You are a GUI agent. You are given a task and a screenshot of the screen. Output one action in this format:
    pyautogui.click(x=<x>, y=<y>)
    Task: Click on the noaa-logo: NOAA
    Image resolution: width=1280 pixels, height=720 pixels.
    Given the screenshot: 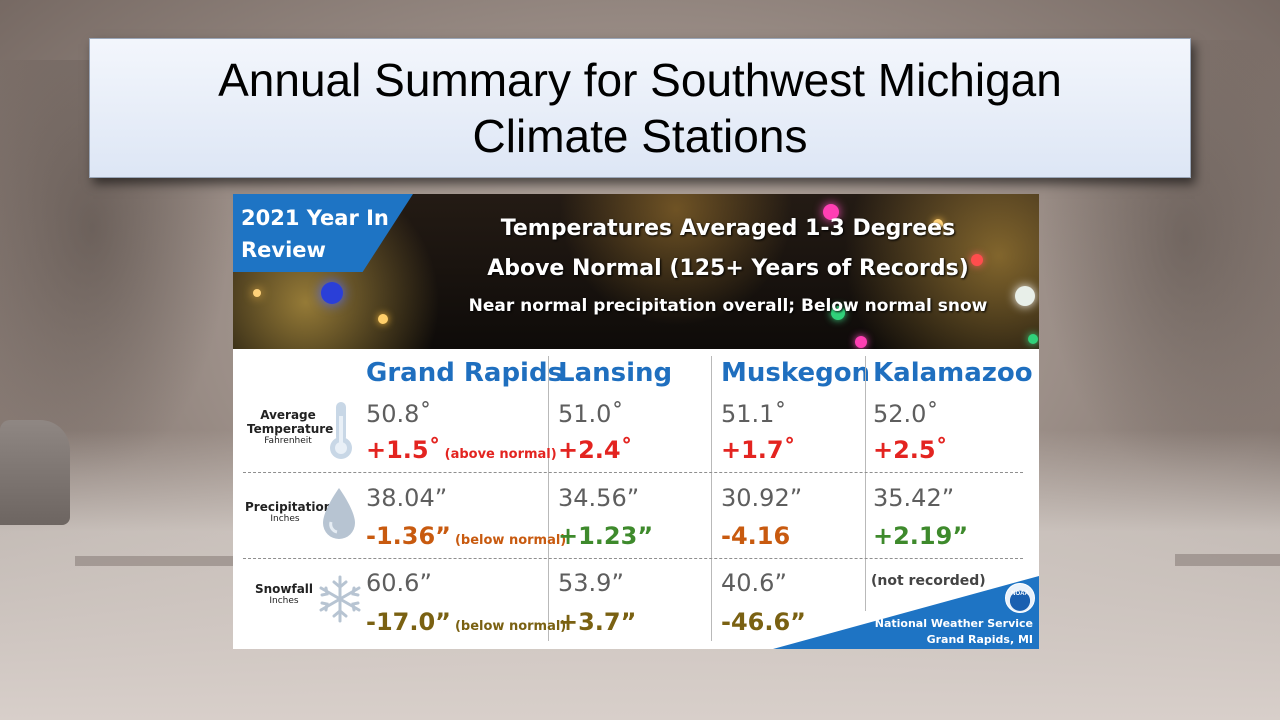 What is the action you would take?
    pyautogui.click(x=1020, y=598)
    